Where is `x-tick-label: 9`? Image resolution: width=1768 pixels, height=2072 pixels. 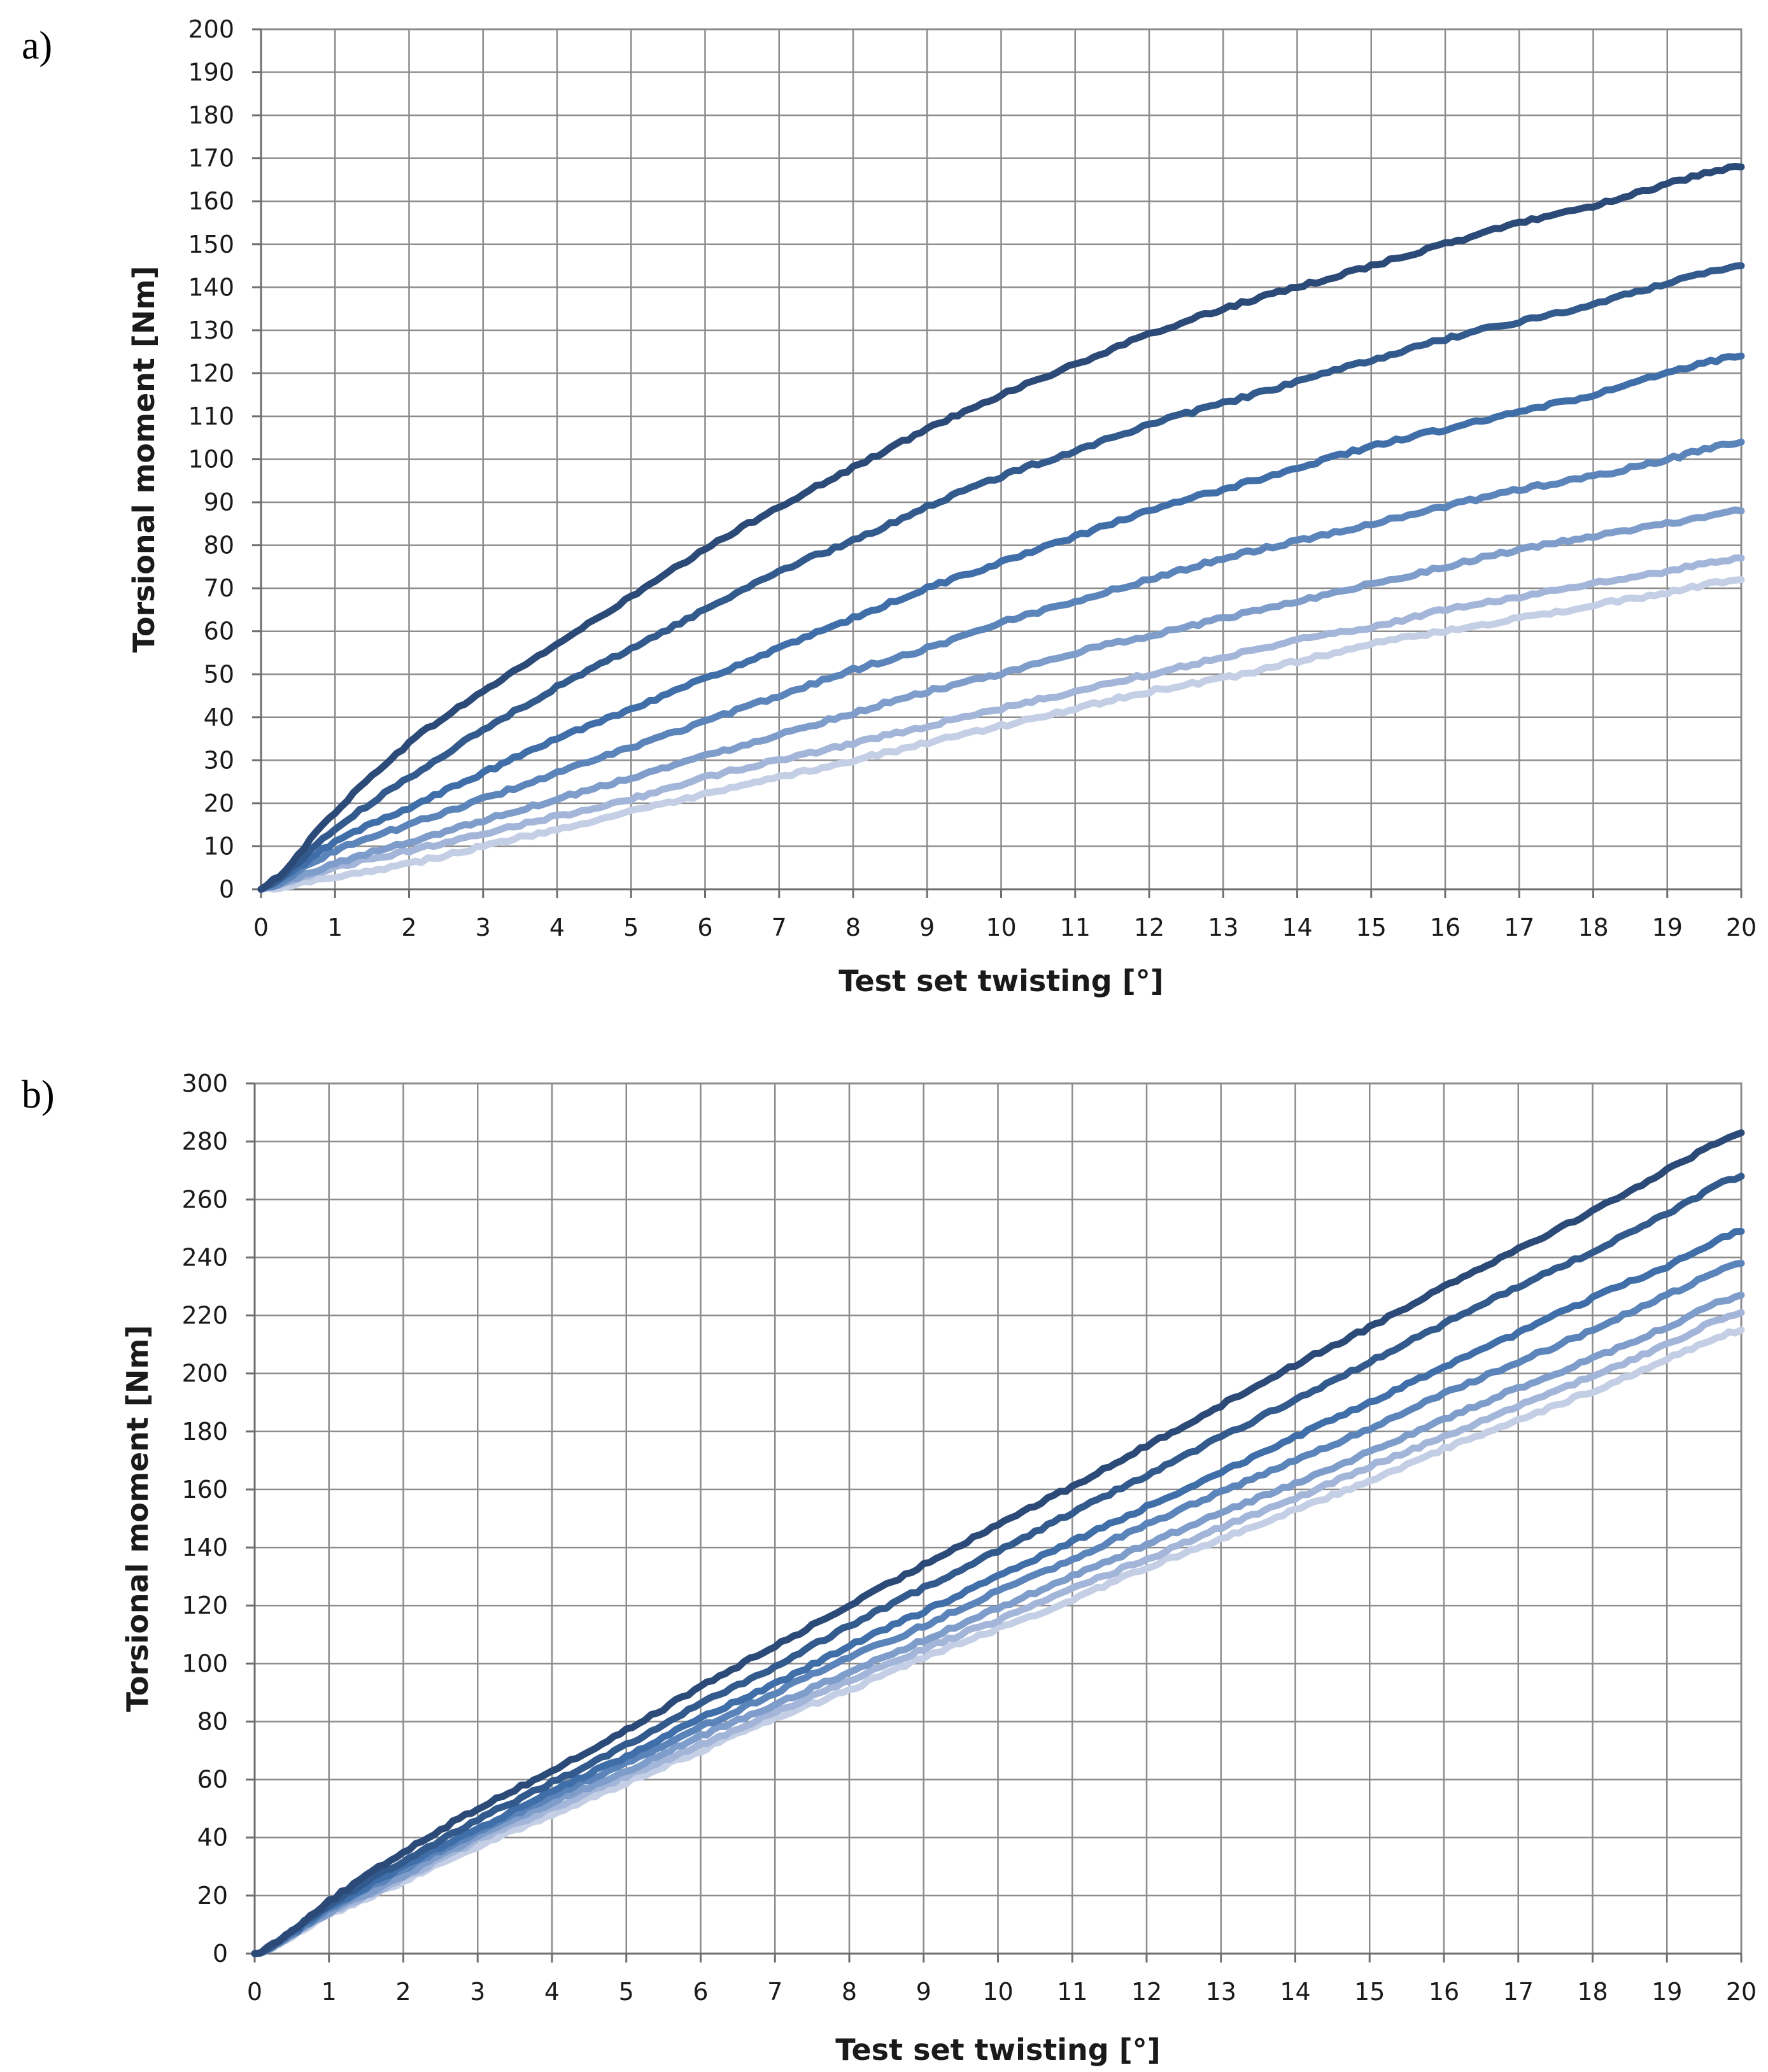
x-tick-label: 9 is located at coordinates (927, 927).